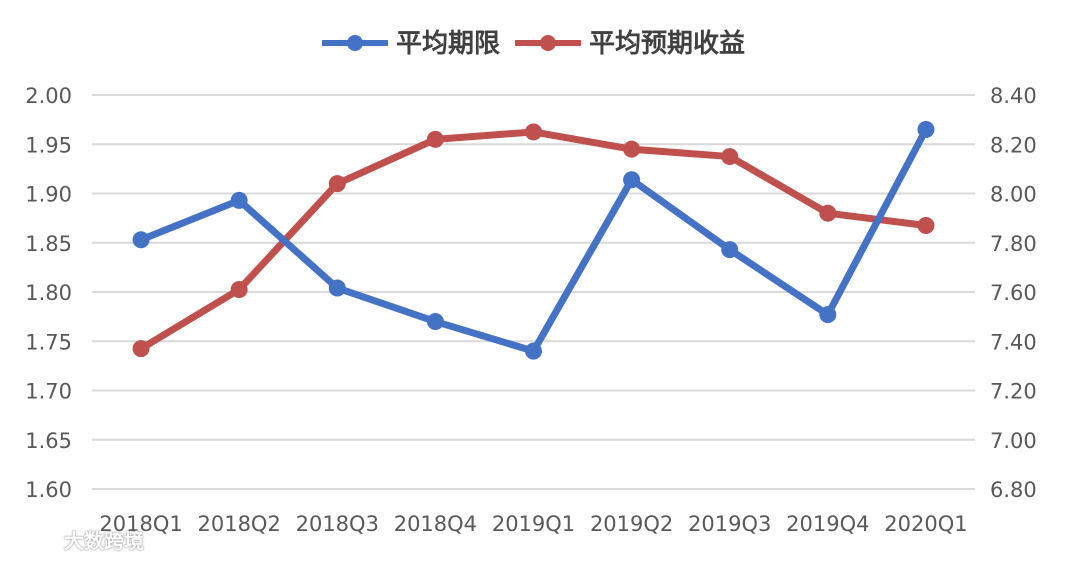 The height and width of the screenshot is (561, 1080). What do you see at coordinates (1013, 96) in the screenshot?
I see `right-axis-tick-label: 8.40` at bounding box center [1013, 96].